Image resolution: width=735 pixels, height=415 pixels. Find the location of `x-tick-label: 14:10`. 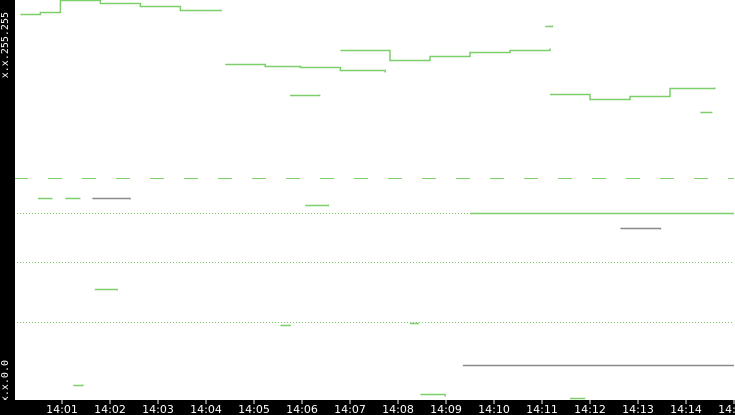

x-tick-label: 14:10 is located at coordinates (494, 409).